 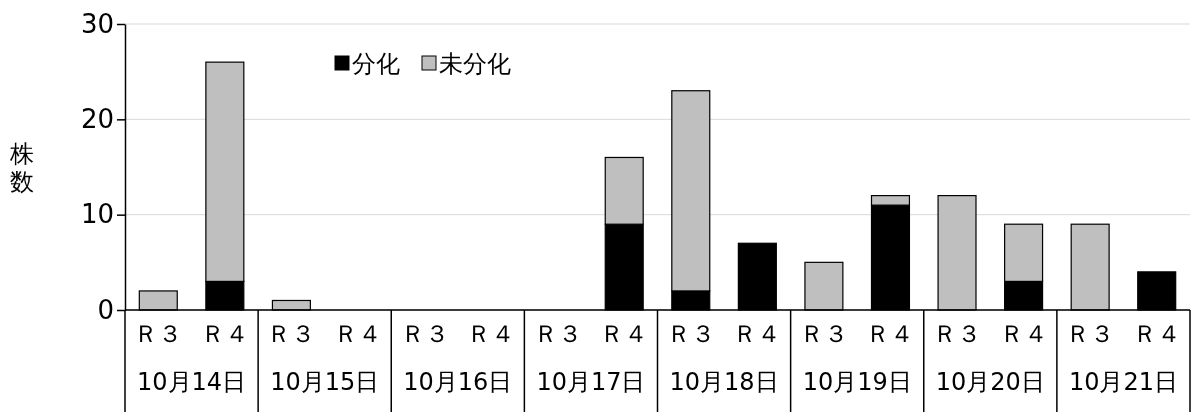 What do you see at coordinates (105, 309) in the screenshot?
I see `y-tick-label: 0` at bounding box center [105, 309].